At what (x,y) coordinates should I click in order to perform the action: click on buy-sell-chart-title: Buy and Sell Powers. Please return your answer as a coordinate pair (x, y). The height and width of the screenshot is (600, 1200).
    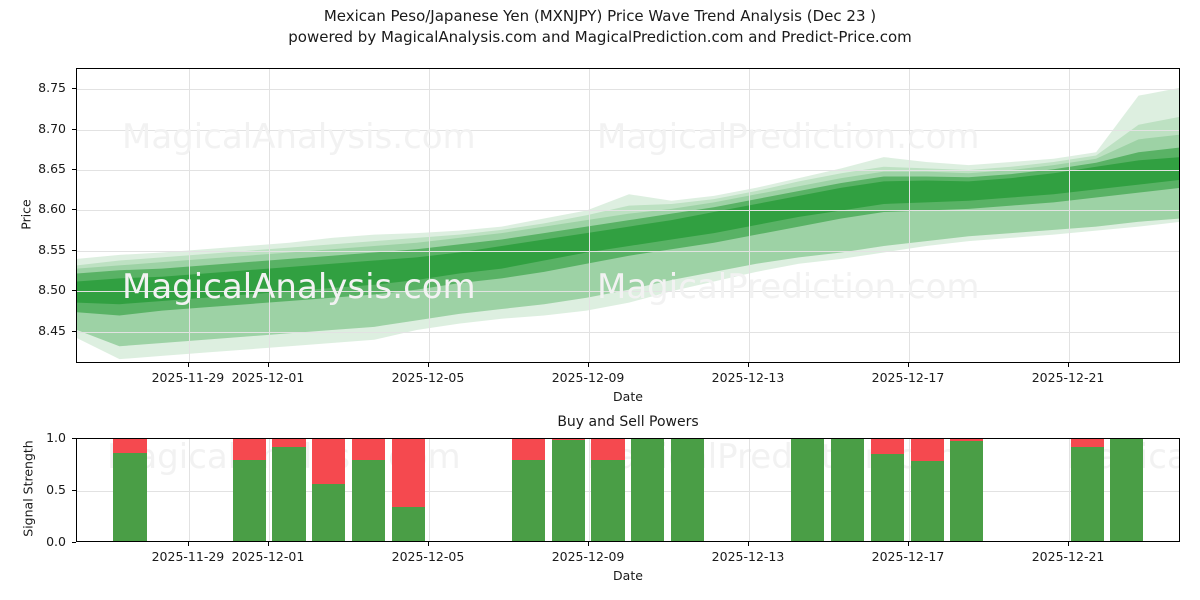
    Looking at the image, I should click on (628, 422).